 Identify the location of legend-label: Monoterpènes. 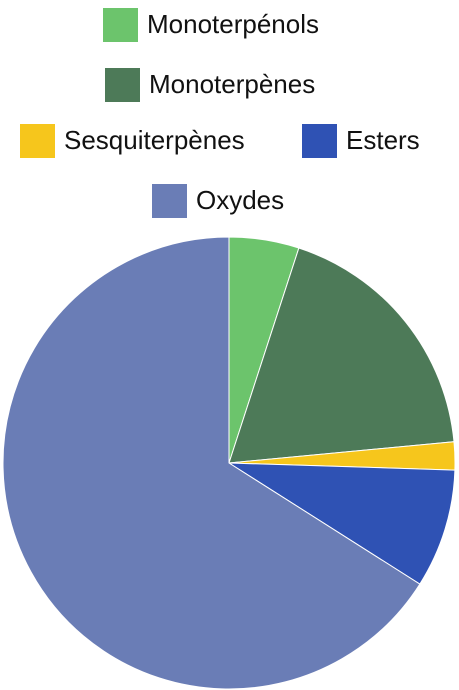
(232, 84).